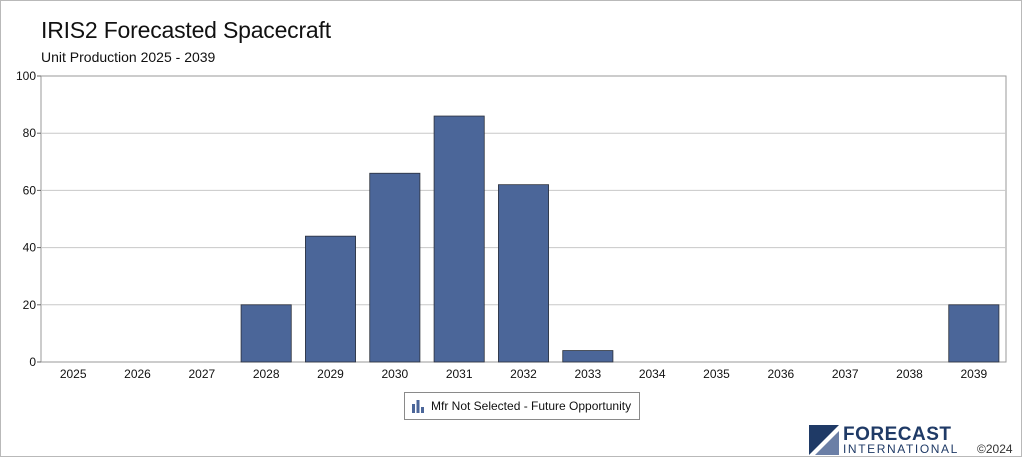 Image resolution: width=1022 pixels, height=457 pixels. What do you see at coordinates (909, 374) in the screenshot?
I see `x-tick-label: 2038` at bounding box center [909, 374].